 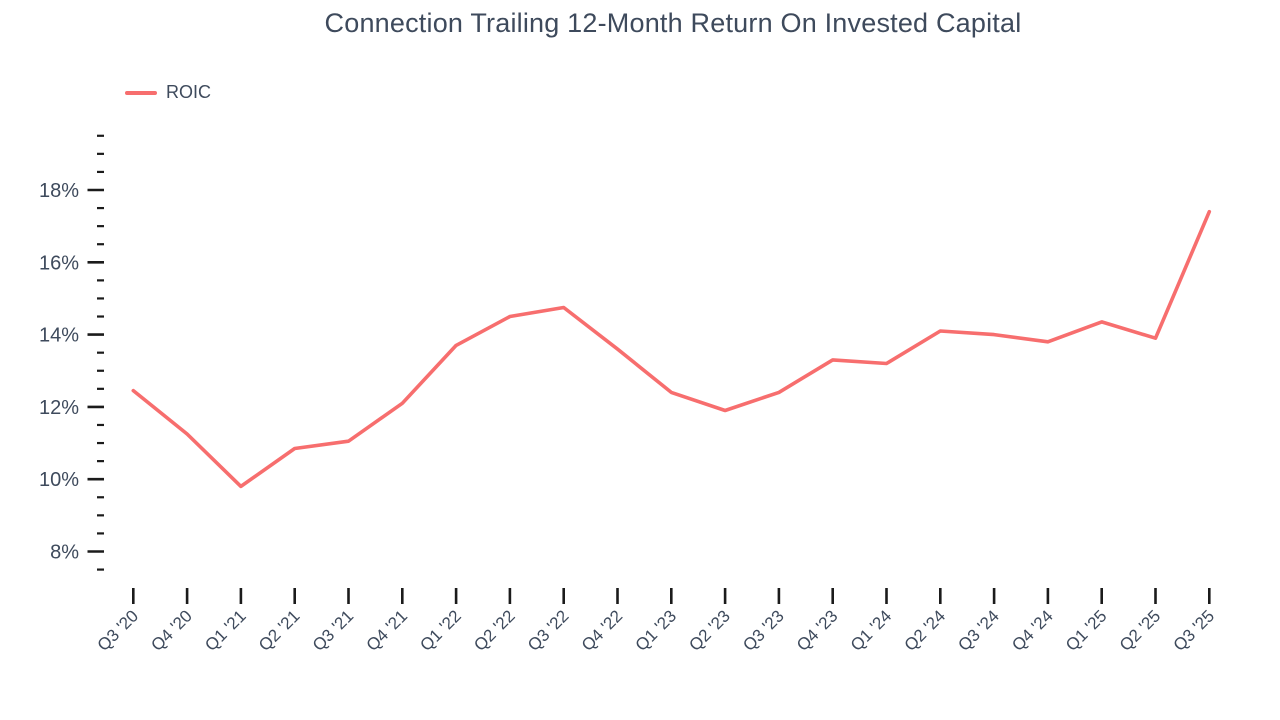 I want to click on x-axis-label: Q4 '23, so click(x=817, y=630).